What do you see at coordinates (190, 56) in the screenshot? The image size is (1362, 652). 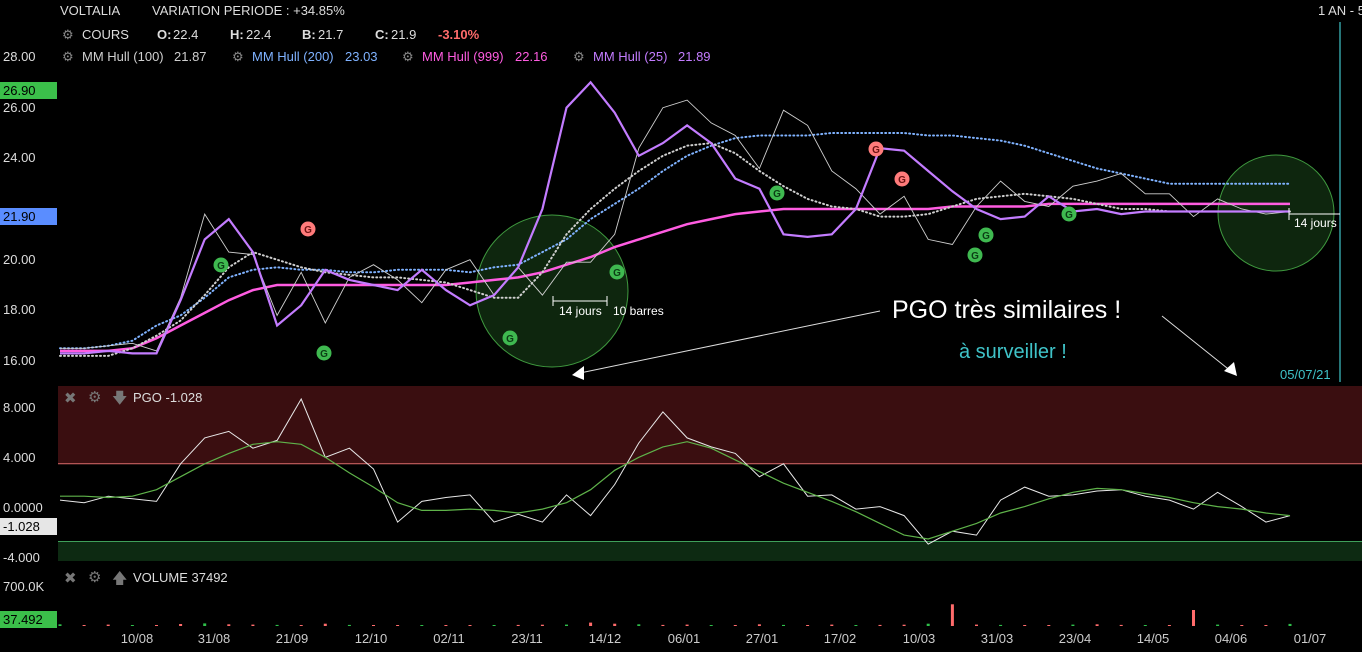 I see `legend-hull100-value: 21.87` at bounding box center [190, 56].